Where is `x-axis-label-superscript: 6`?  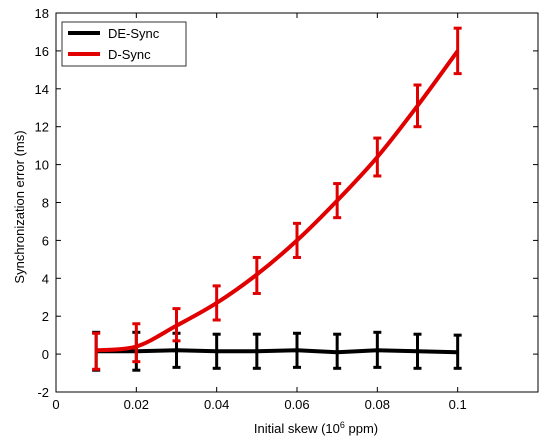 x-axis-label-superscript: 6 is located at coordinates (342, 425).